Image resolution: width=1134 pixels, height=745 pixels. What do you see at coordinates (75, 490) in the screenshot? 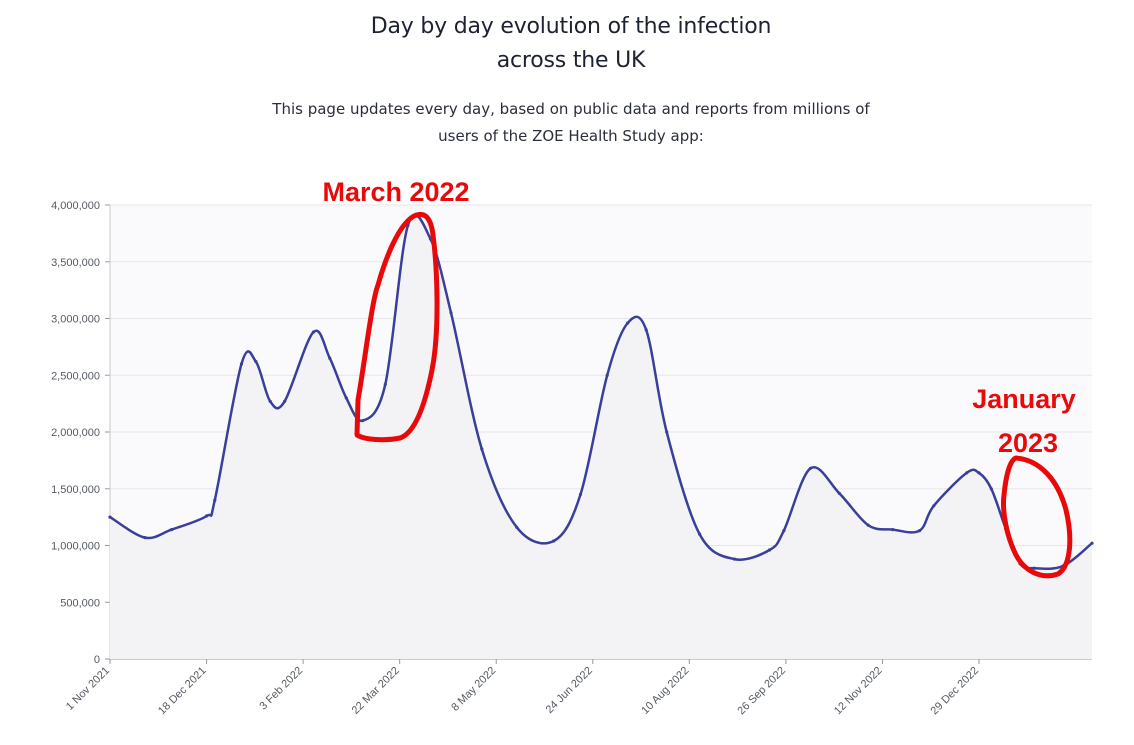
I see `y-tick-label: 1,500,000` at bounding box center [75, 490].